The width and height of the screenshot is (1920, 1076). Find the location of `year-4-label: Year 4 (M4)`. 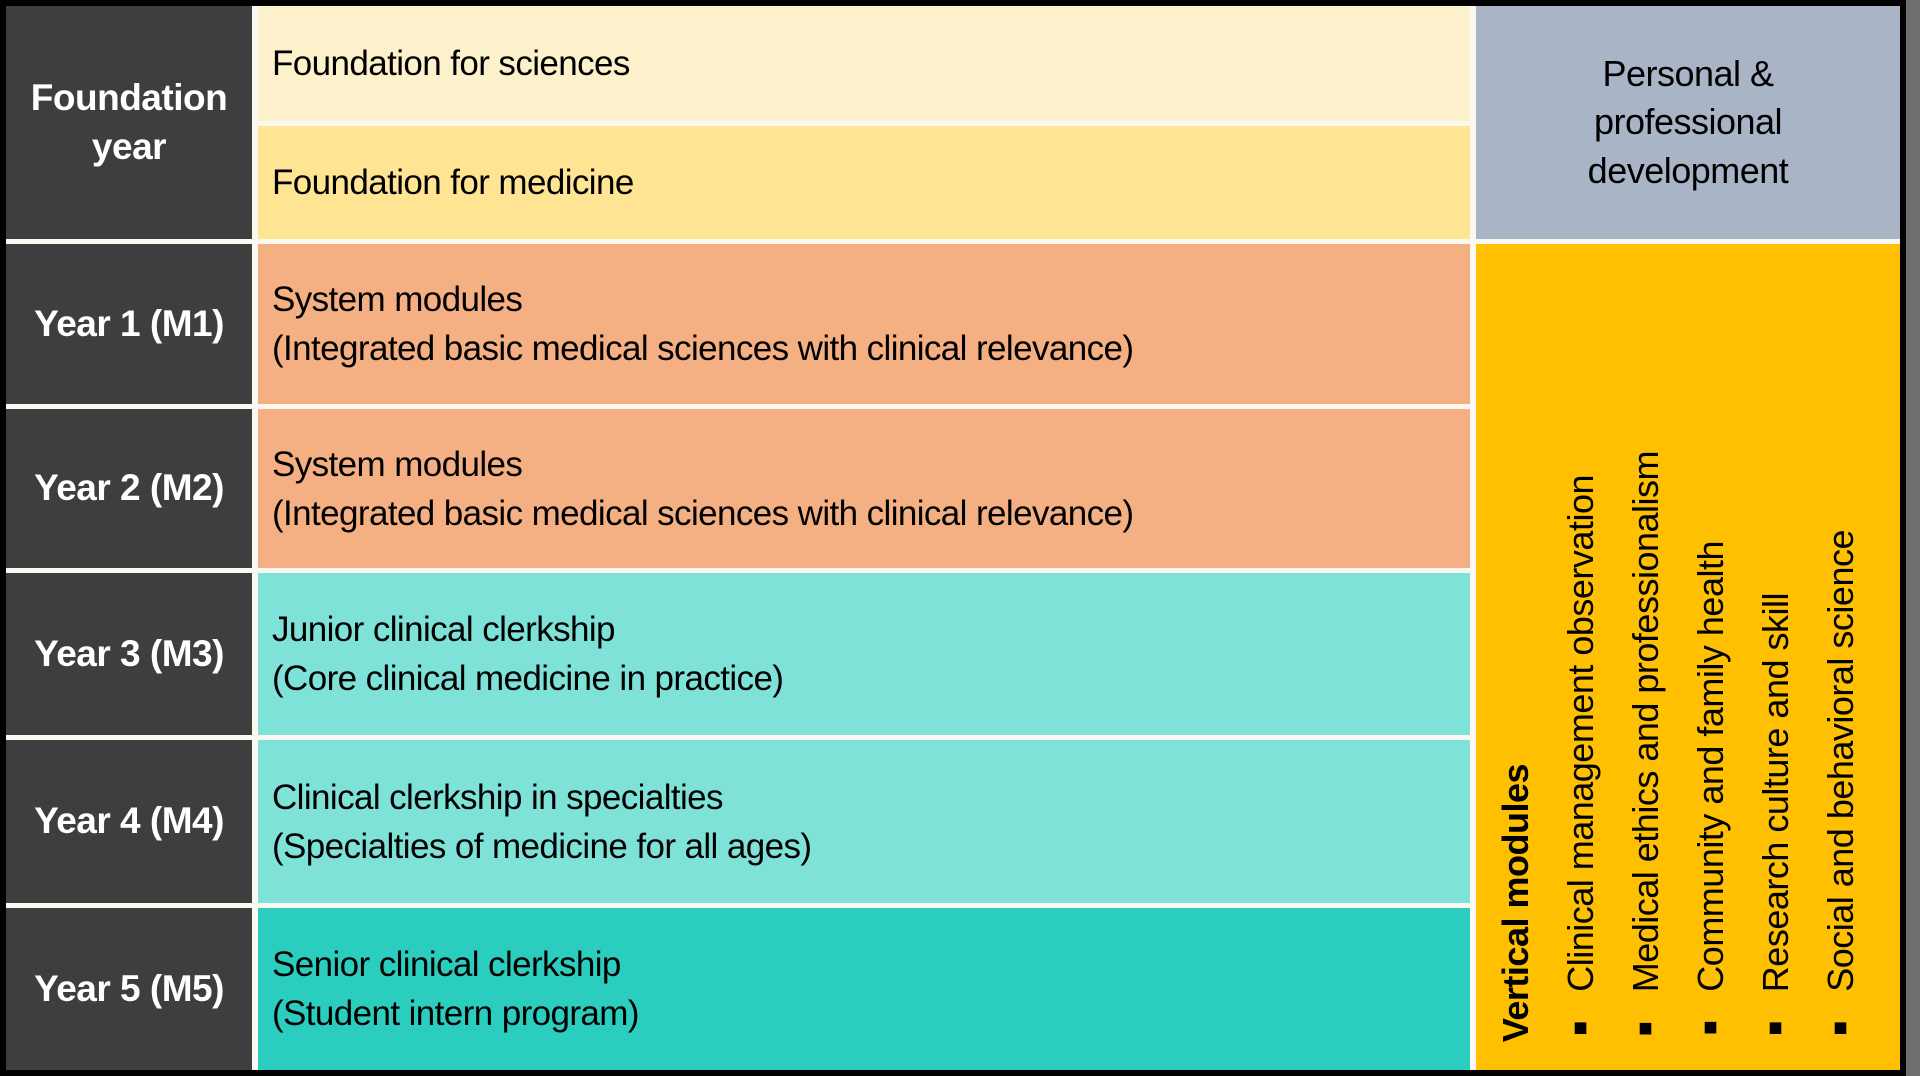

year-4-label: Year 4 (M4) is located at coordinates (129, 821).